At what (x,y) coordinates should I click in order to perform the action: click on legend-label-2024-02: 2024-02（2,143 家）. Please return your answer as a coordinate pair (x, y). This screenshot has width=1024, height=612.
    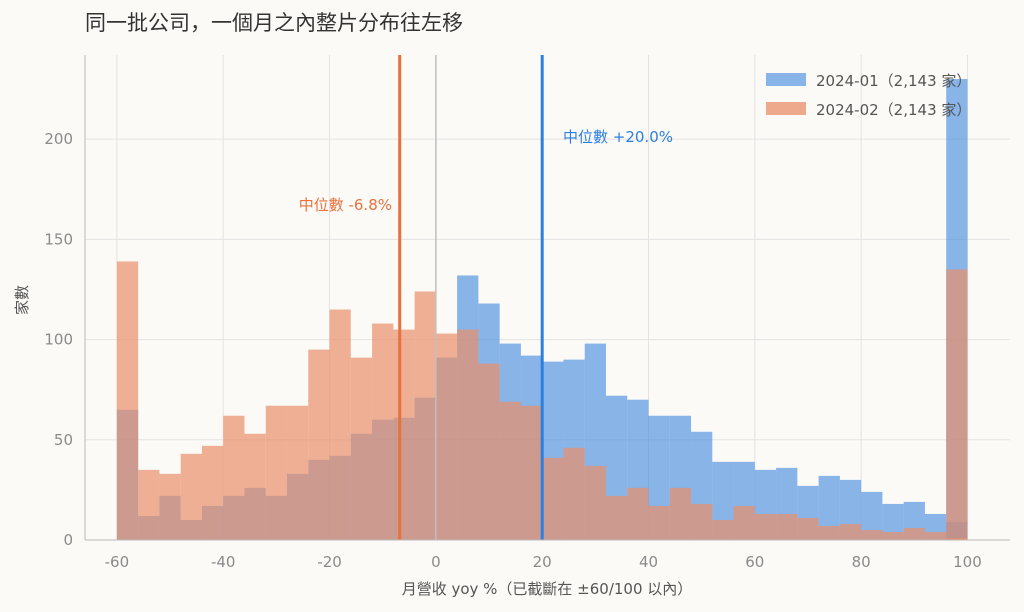
    Looking at the image, I should click on (893, 110).